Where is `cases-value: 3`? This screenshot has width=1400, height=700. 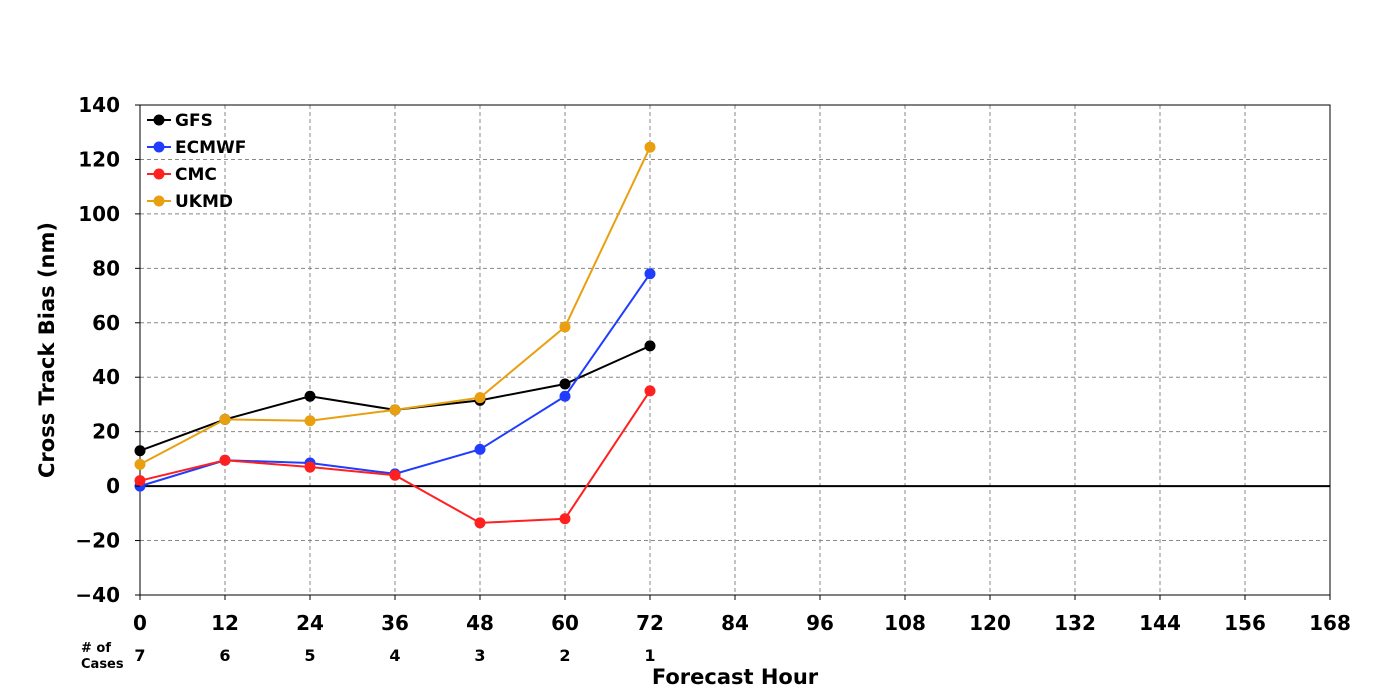 cases-value: 3 is located at coordinates (479, 655).